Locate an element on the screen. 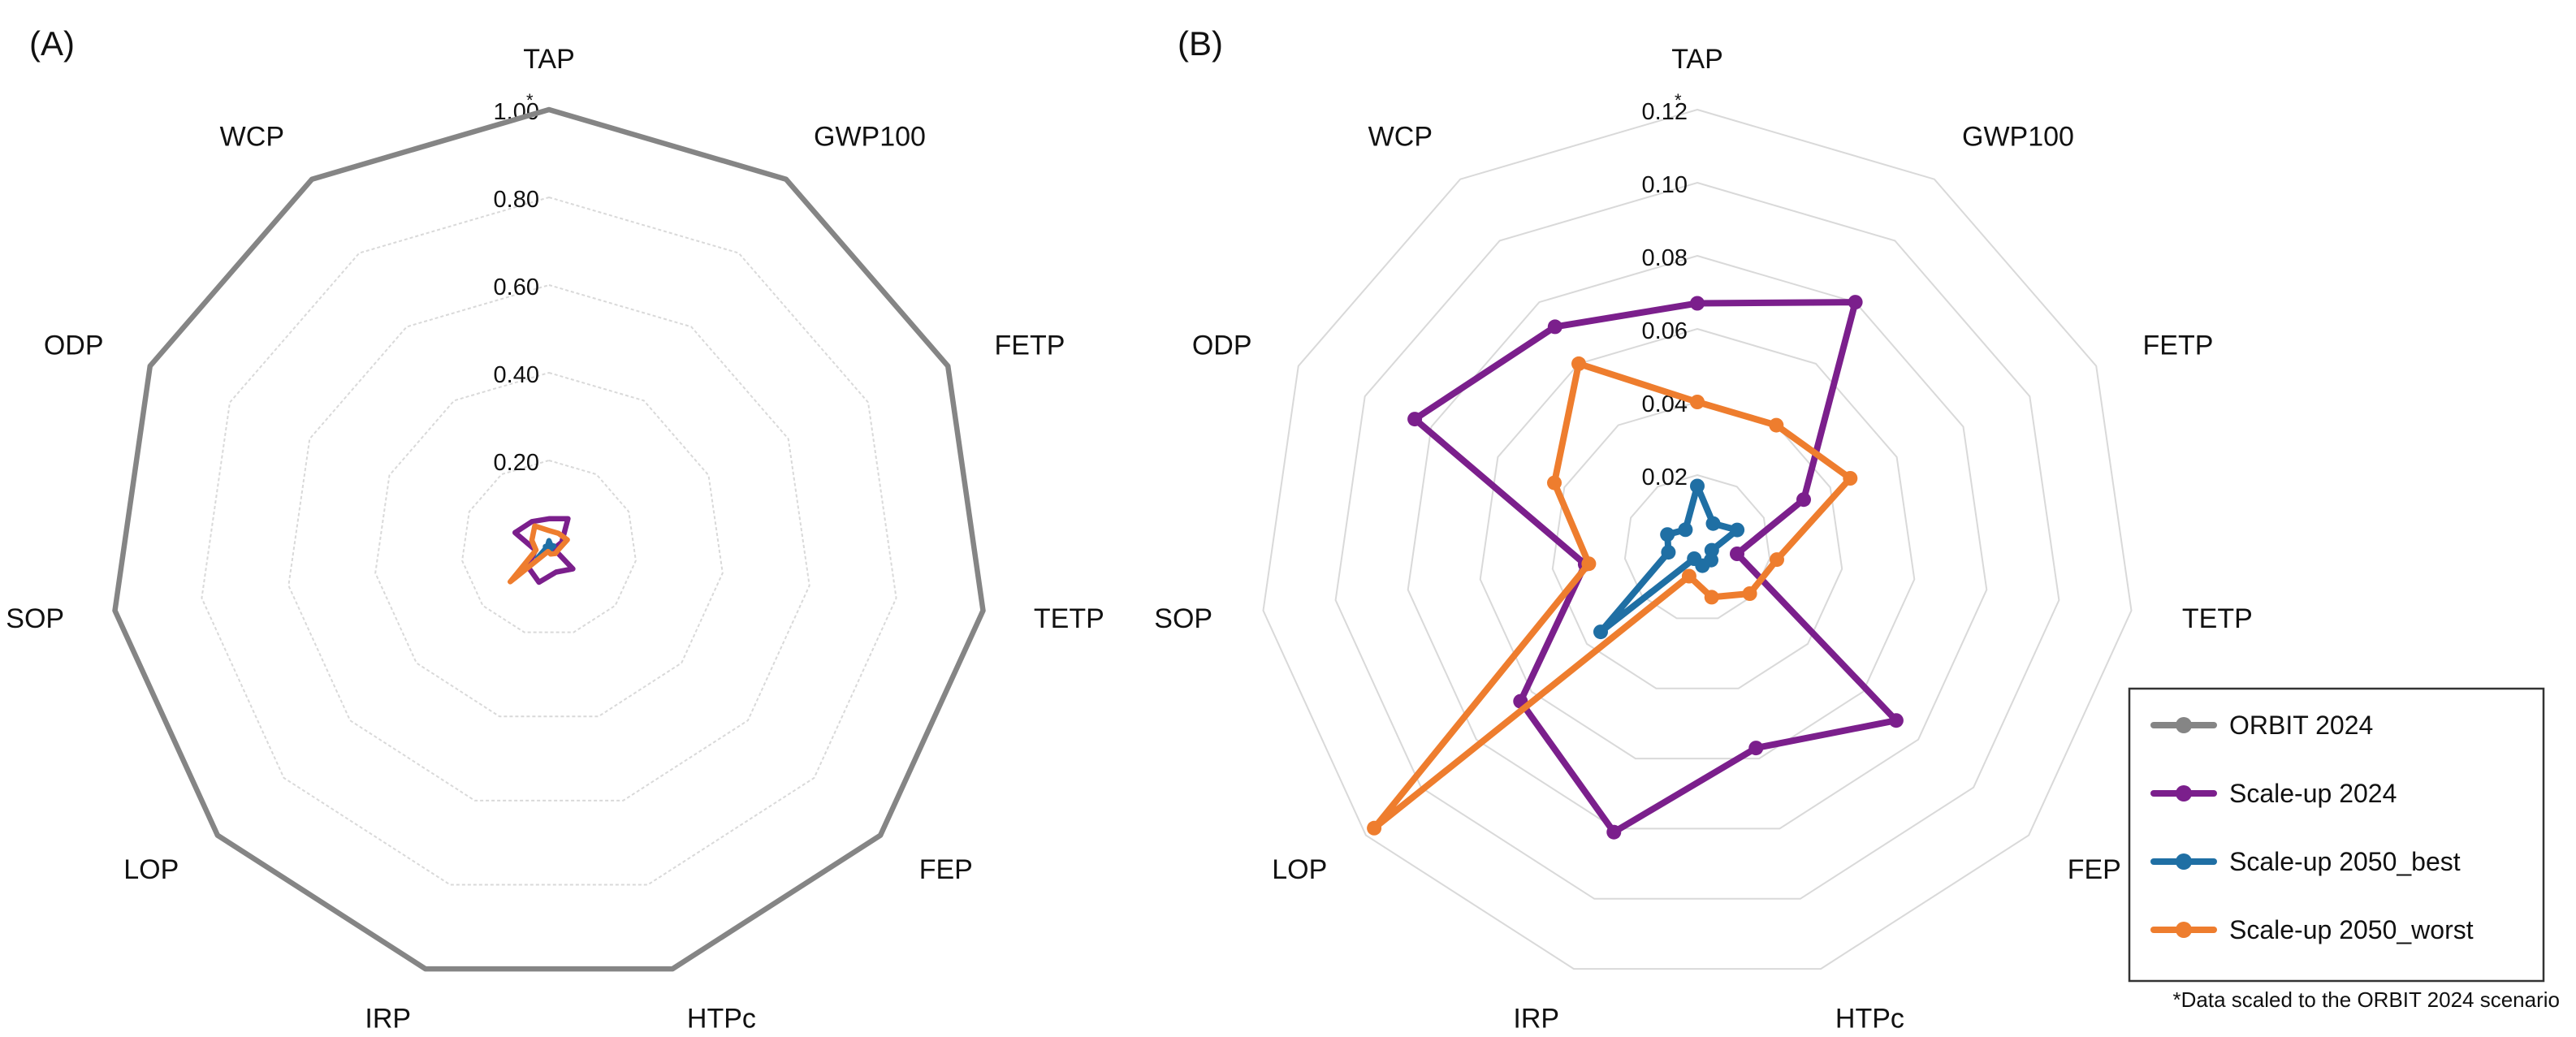  footnote: *Data scaled to the ORBIT 2024 scenario is located at coordinates (2367, 999).